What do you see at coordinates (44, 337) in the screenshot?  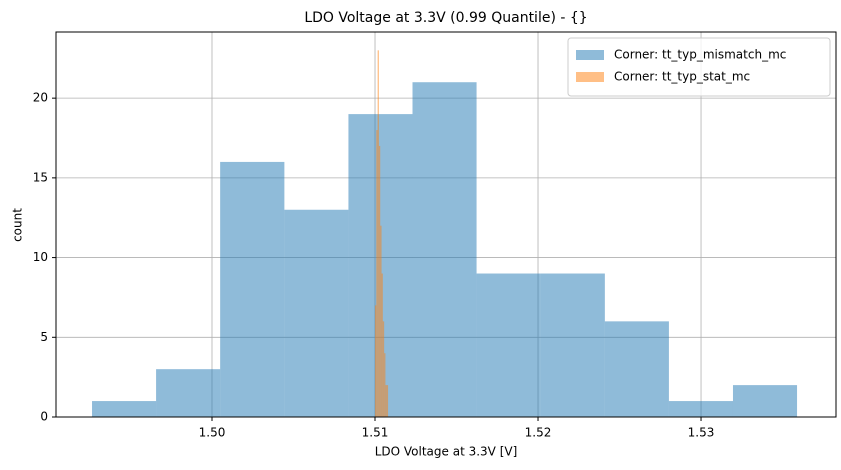 I see `y-tick-label: 5` at bounding box center [44, 337].